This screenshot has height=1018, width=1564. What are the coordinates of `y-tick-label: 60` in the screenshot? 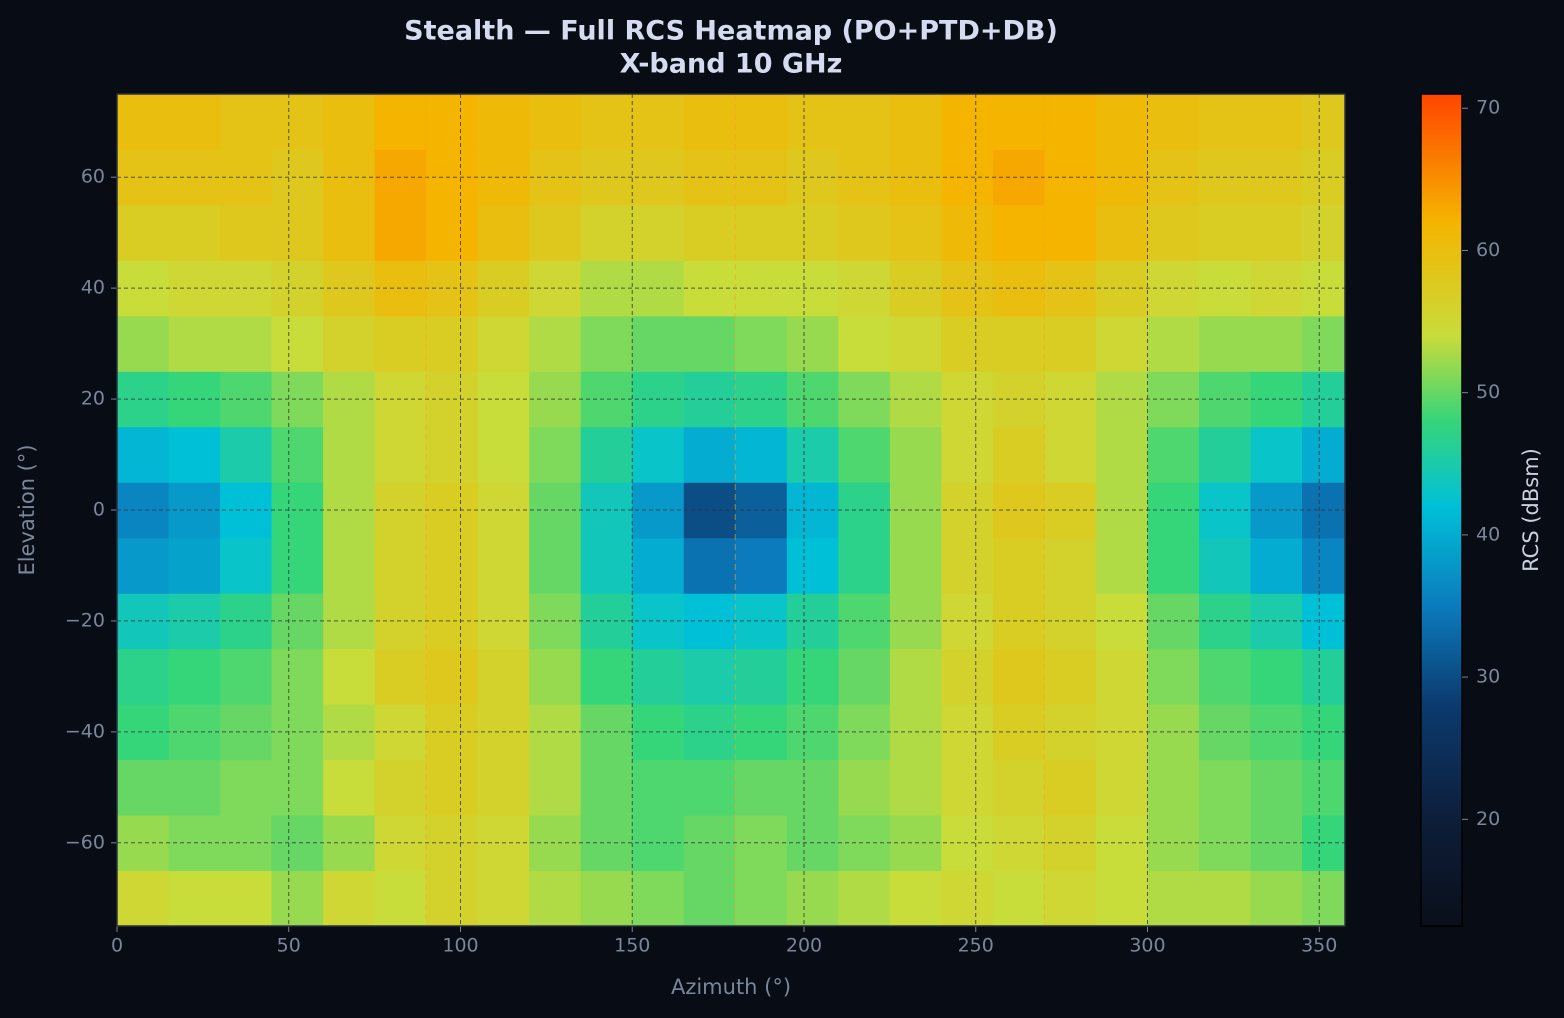 It's located at (93, 177).